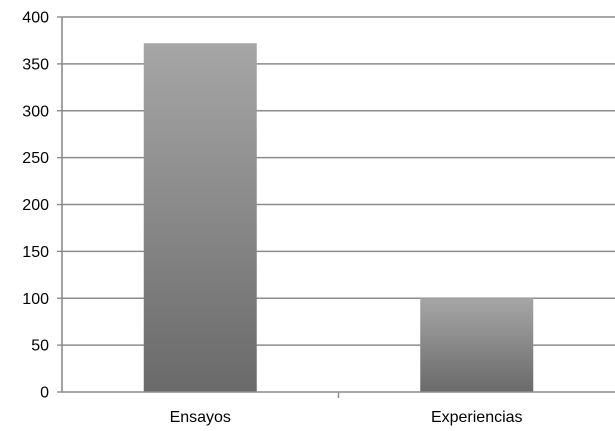 Image resolution: width=615 pixels, height=431 pixels. What do you see at coordinates (477, 345) in the screenshot?
I see `bar-experiencias` at bounding box center [477, 345].